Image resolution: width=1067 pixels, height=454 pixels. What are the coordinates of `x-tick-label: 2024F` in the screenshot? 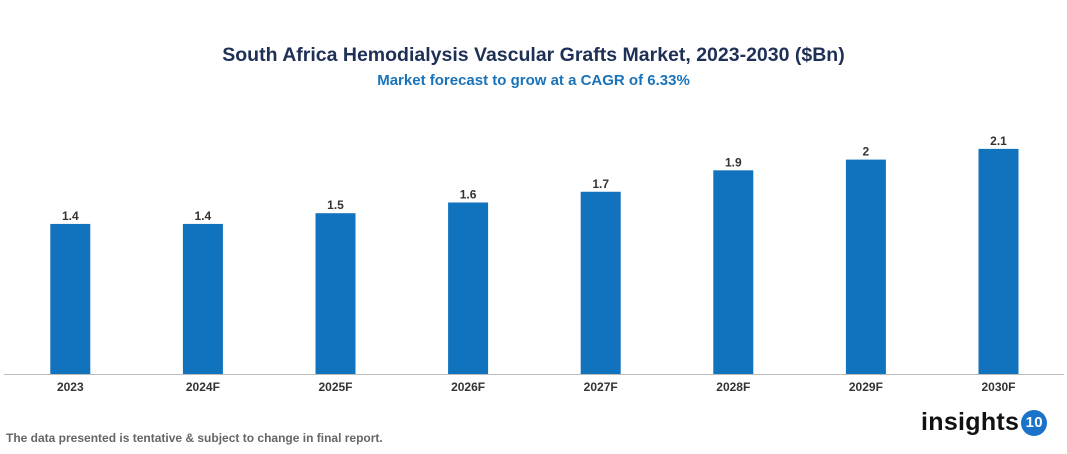 It's located at (203, 387).